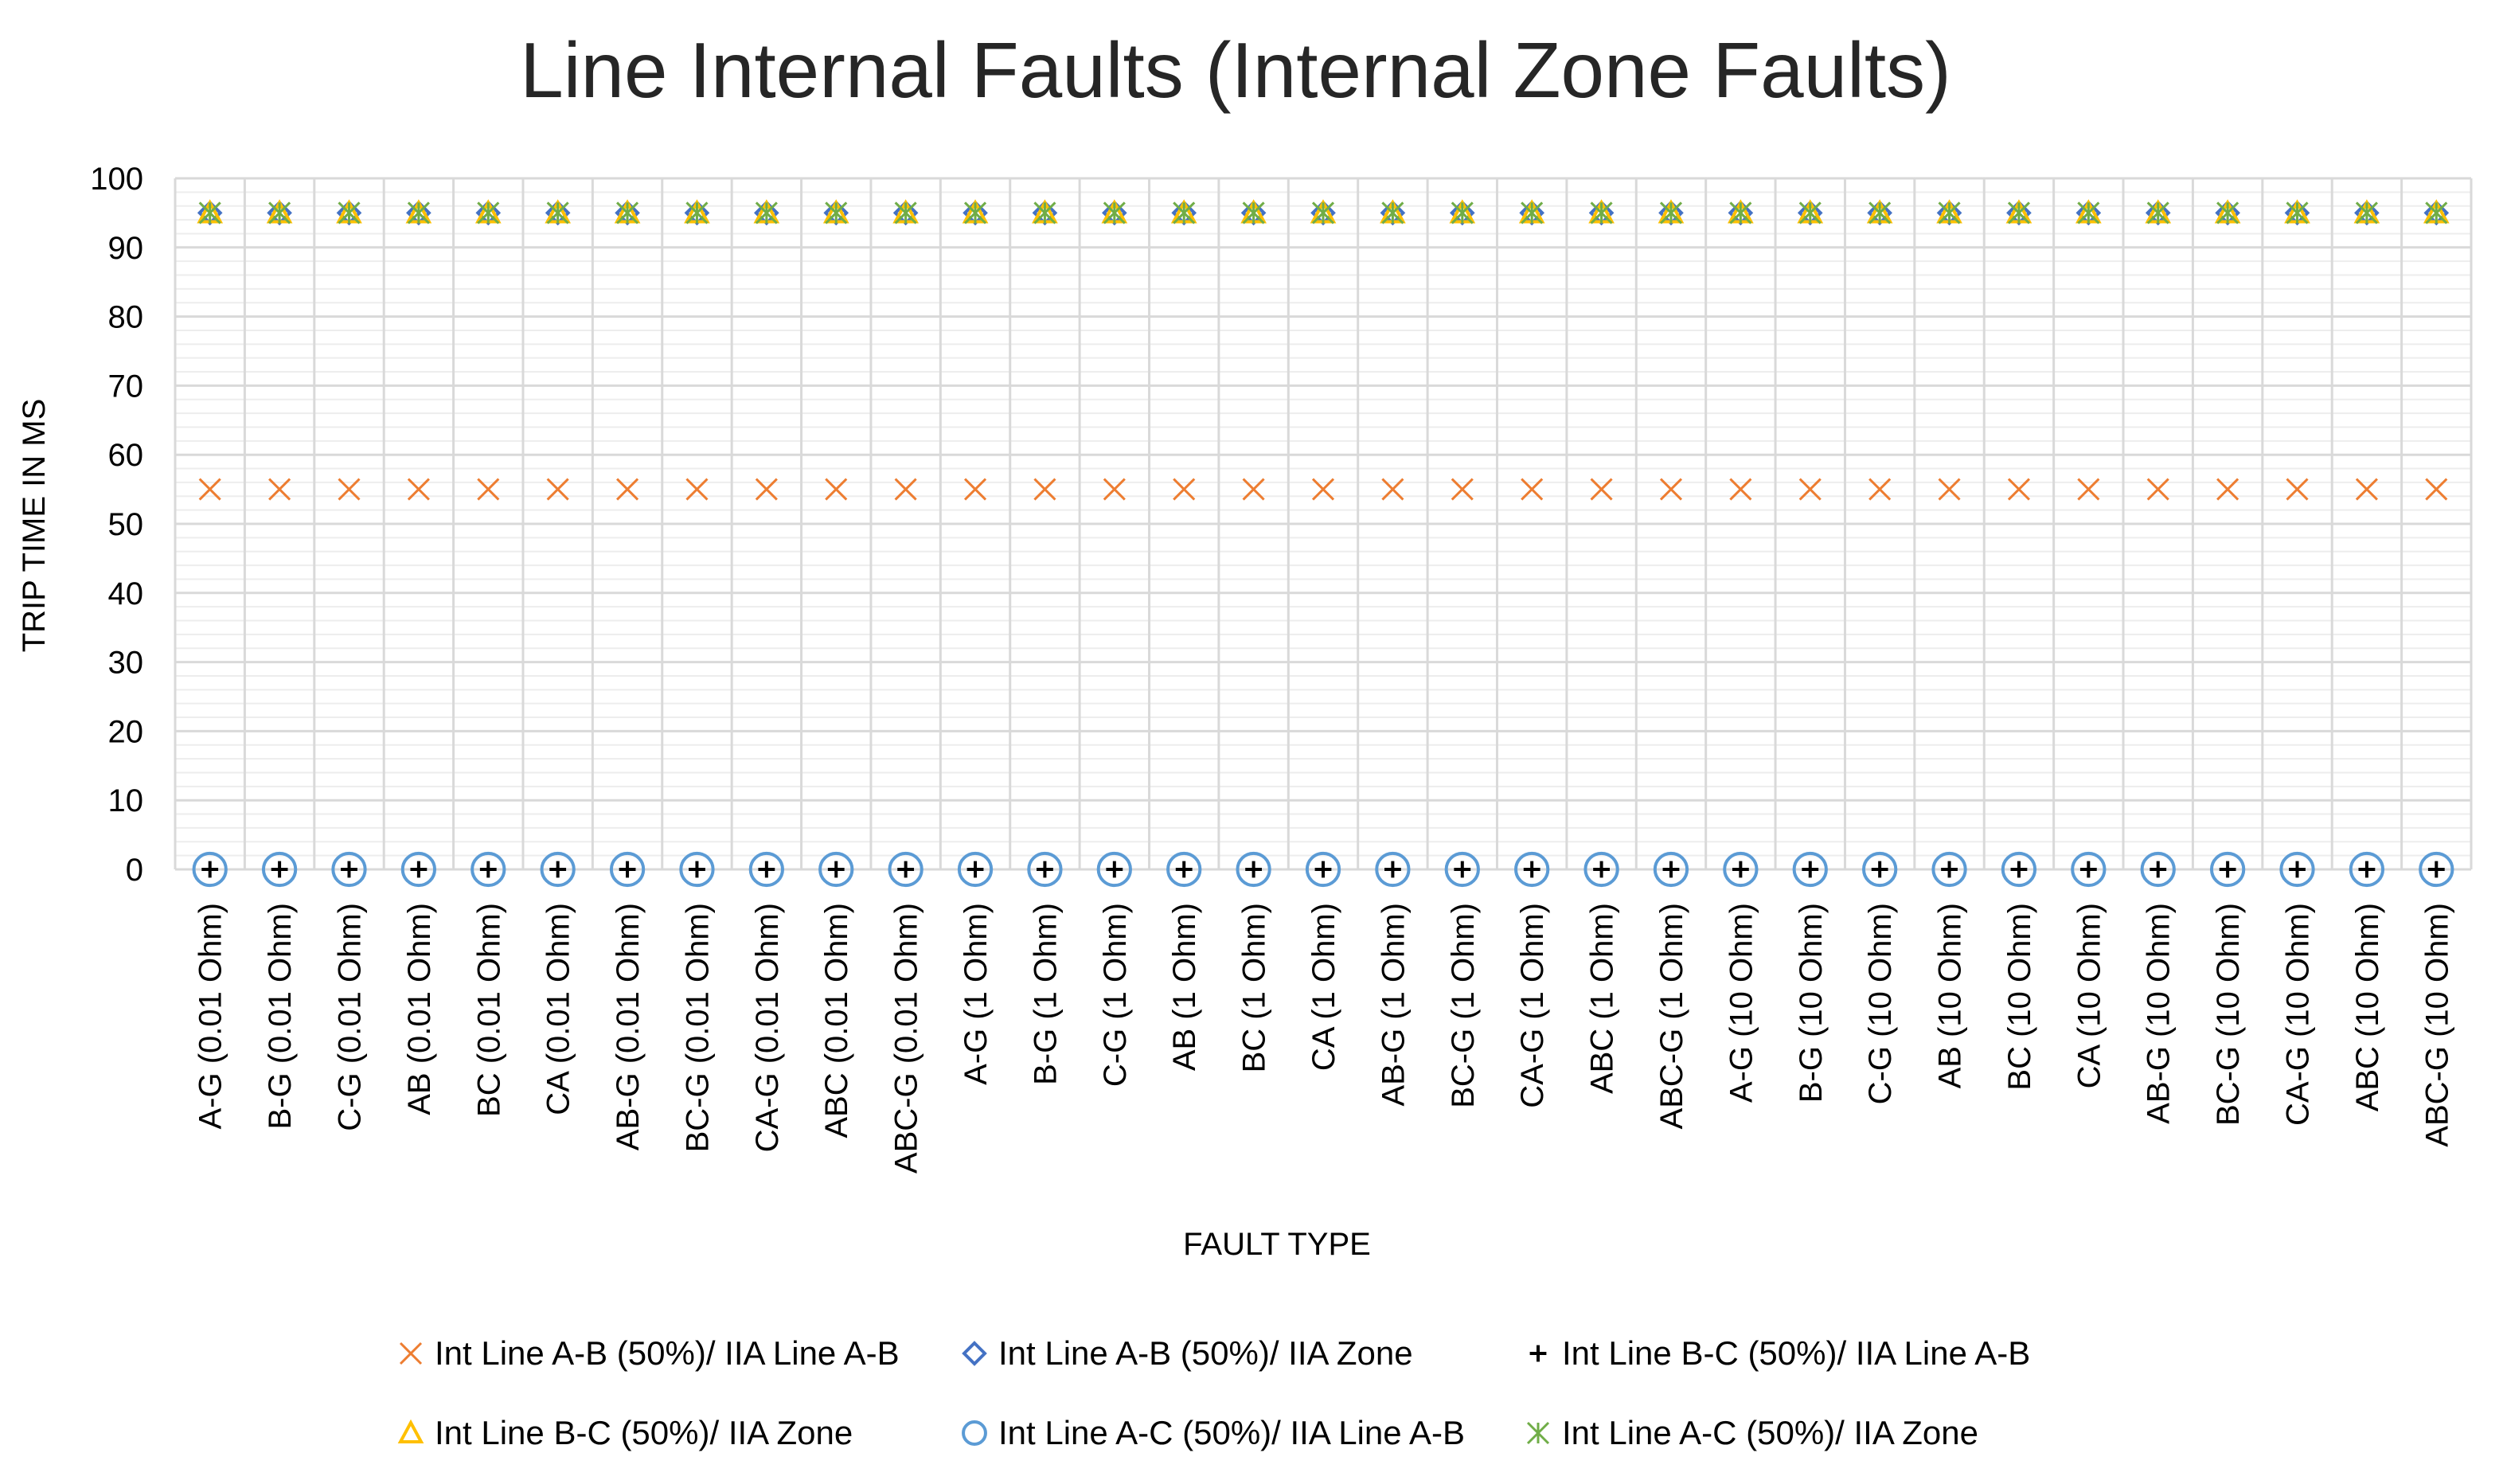 Image resolution: width=2503 pixels, height=1484 pixels. Describe the element at coordinates (1205, 1353) in the screenshot. I see `legend-label: Int Line A-B (50%)/ IIA Zone` at that location.